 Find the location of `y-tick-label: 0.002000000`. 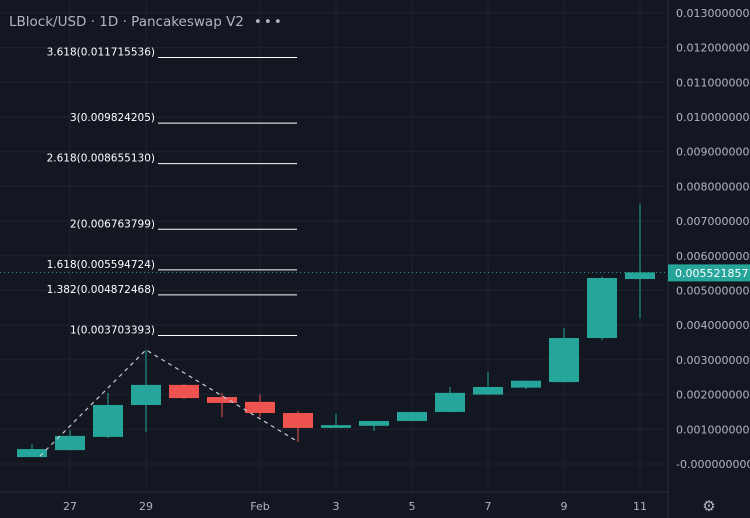

y-tick-label: 0.002000000 is located at coordinates (712, 395).